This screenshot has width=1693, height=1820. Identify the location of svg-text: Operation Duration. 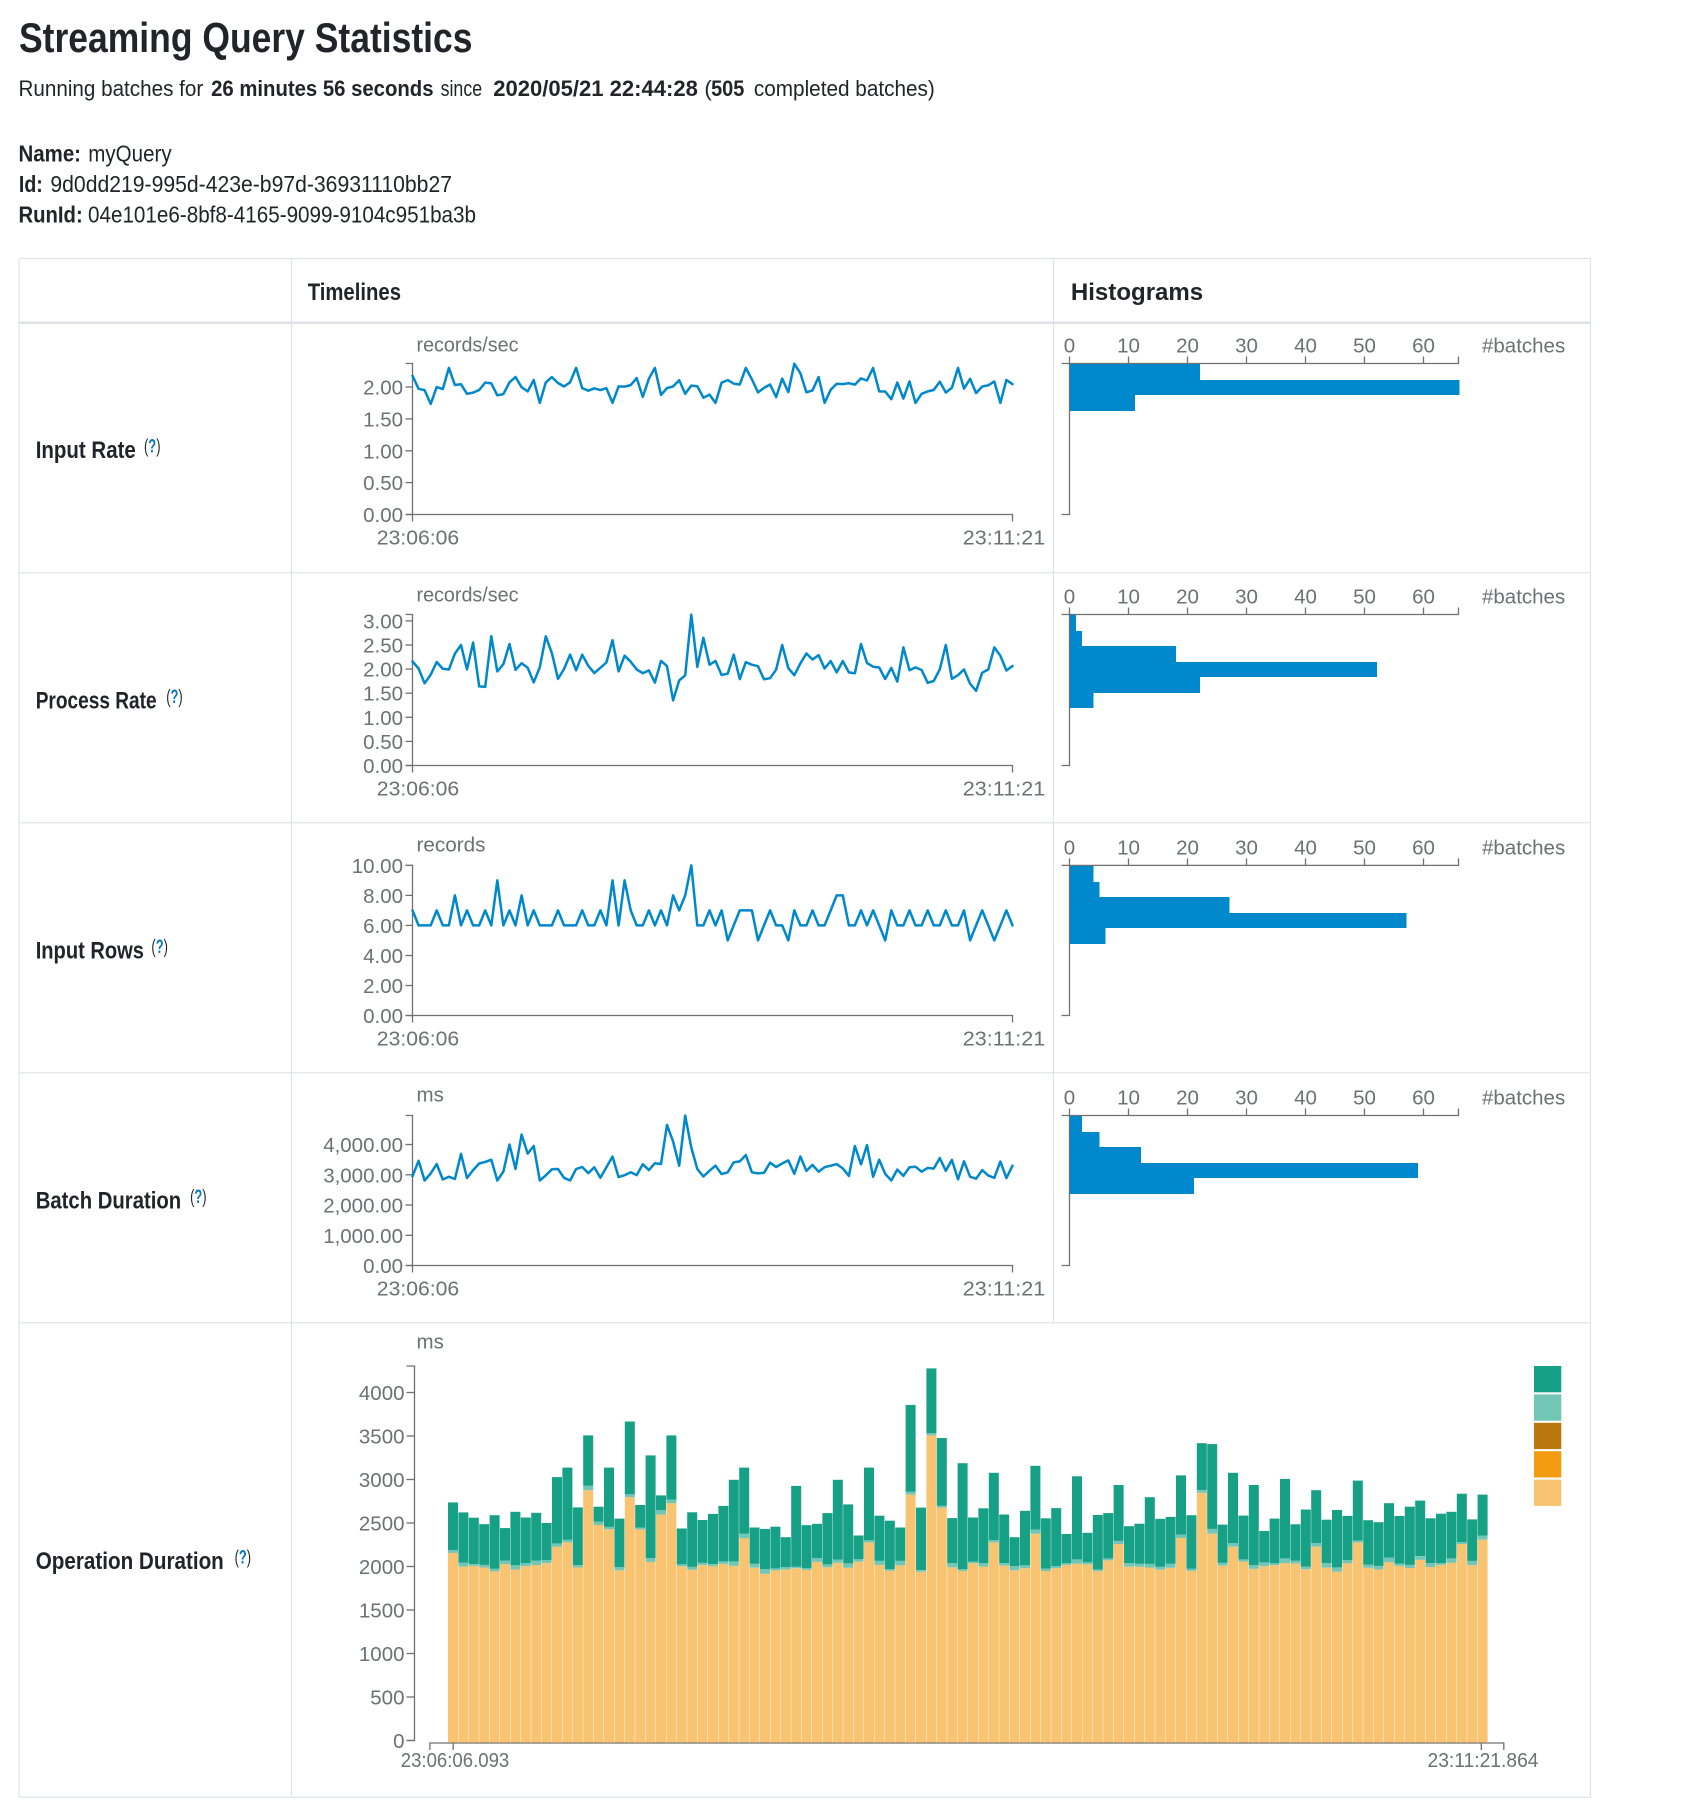
(130, 1561).